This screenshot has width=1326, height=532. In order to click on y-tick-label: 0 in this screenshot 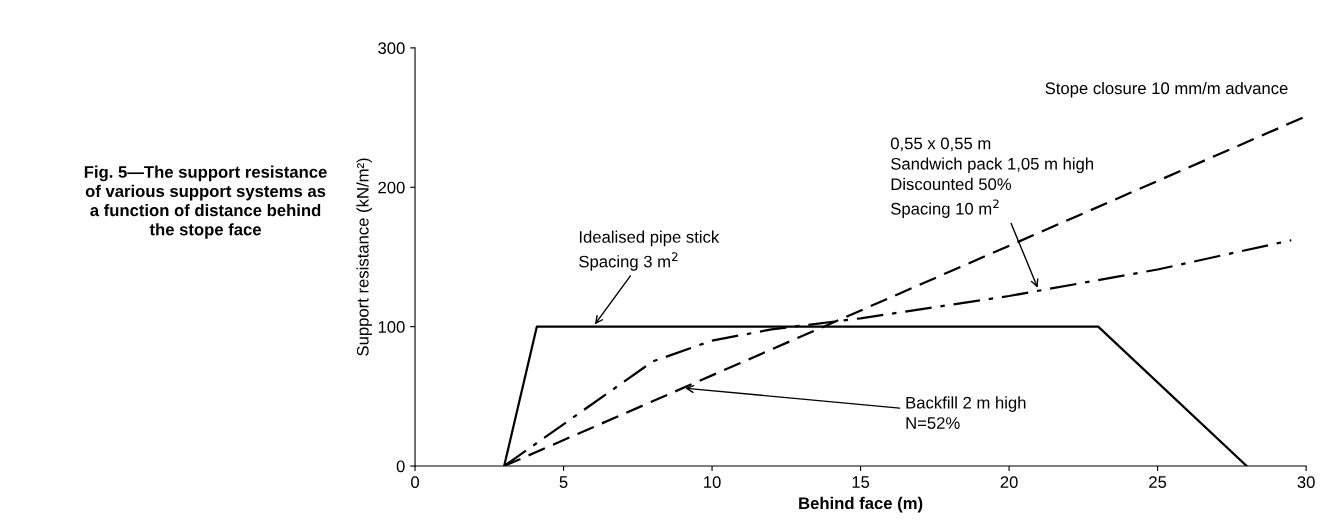, I will do `click(400, 466)`.